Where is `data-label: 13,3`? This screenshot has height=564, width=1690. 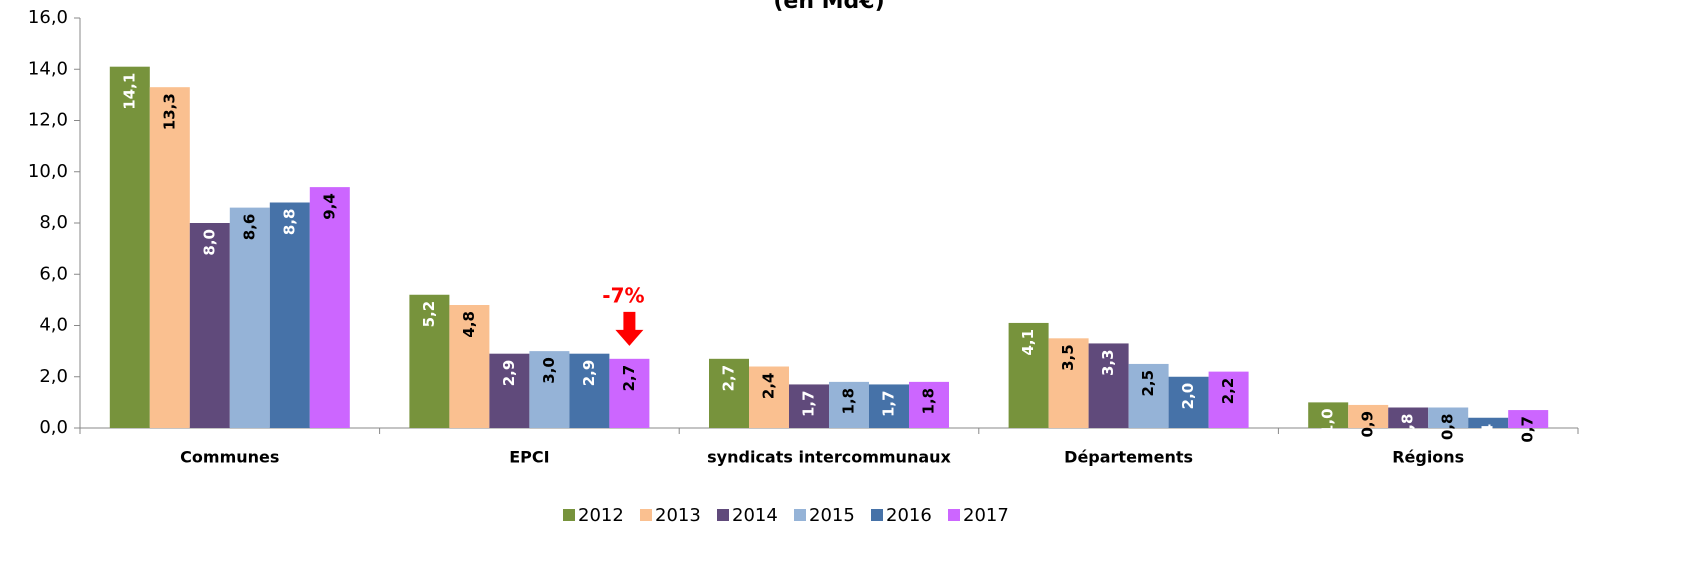 data-label: 13,3 is located at coordinates (169, 111).